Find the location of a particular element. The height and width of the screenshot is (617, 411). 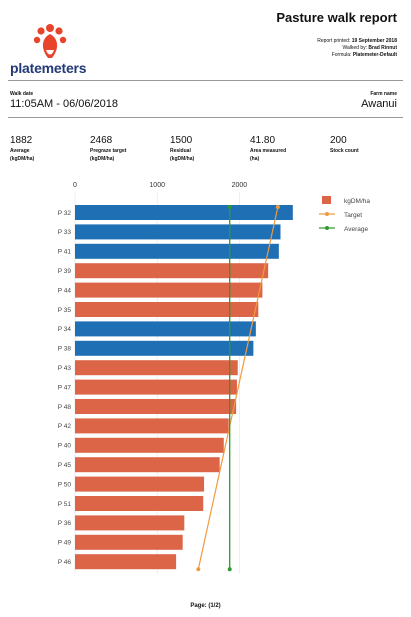

stat-label: Average is located at coordinates (20, 151).